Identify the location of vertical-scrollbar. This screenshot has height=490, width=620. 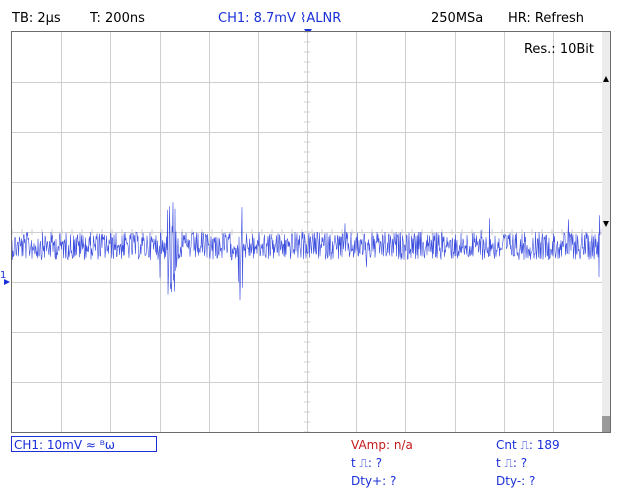
(606, 232).